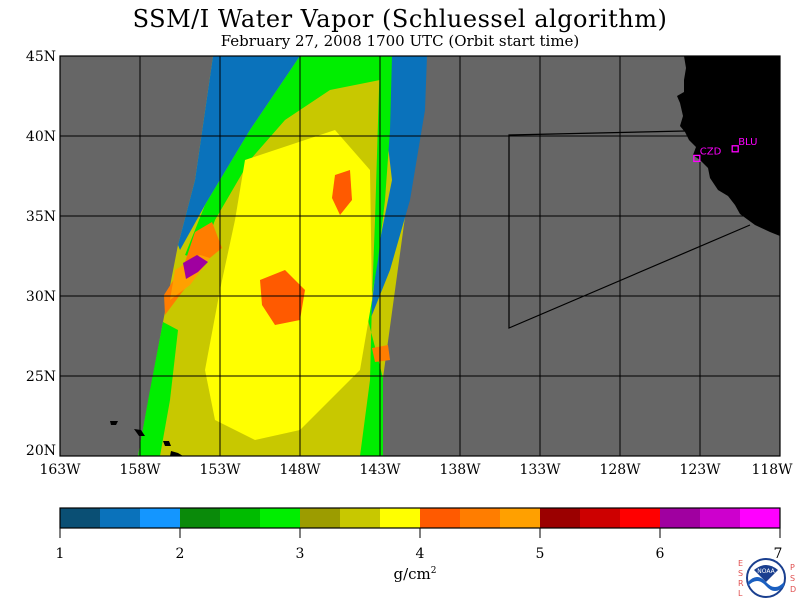 The height and width of the screenshot is (600, 800). What do you see at coordinates (747, 142) in the screenshot?
I see `station-label-blu: BLU` at bounding box center [747, 142].